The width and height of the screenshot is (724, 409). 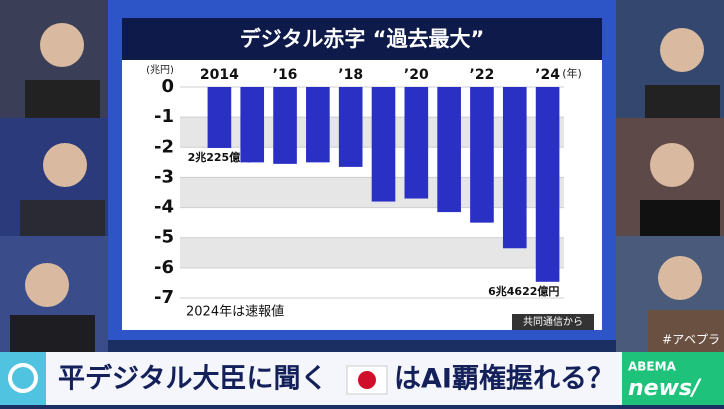 What do you see at coordinates (372, 252) in the screenshot?
I see `grid-band` at bounding box center [372, 252].